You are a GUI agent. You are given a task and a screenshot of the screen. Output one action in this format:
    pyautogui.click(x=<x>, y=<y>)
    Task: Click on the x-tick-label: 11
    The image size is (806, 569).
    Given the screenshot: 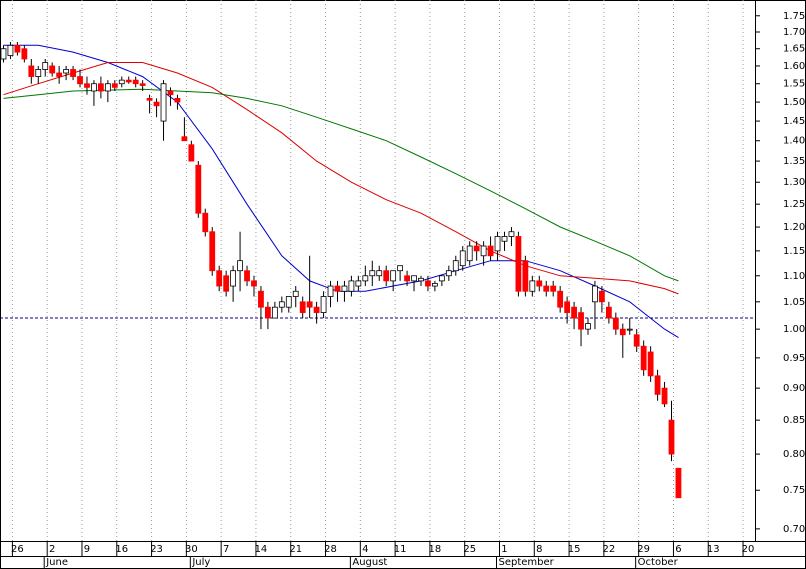 What is the action you would take?
    pyautogui.click(x=400, y=549)
    